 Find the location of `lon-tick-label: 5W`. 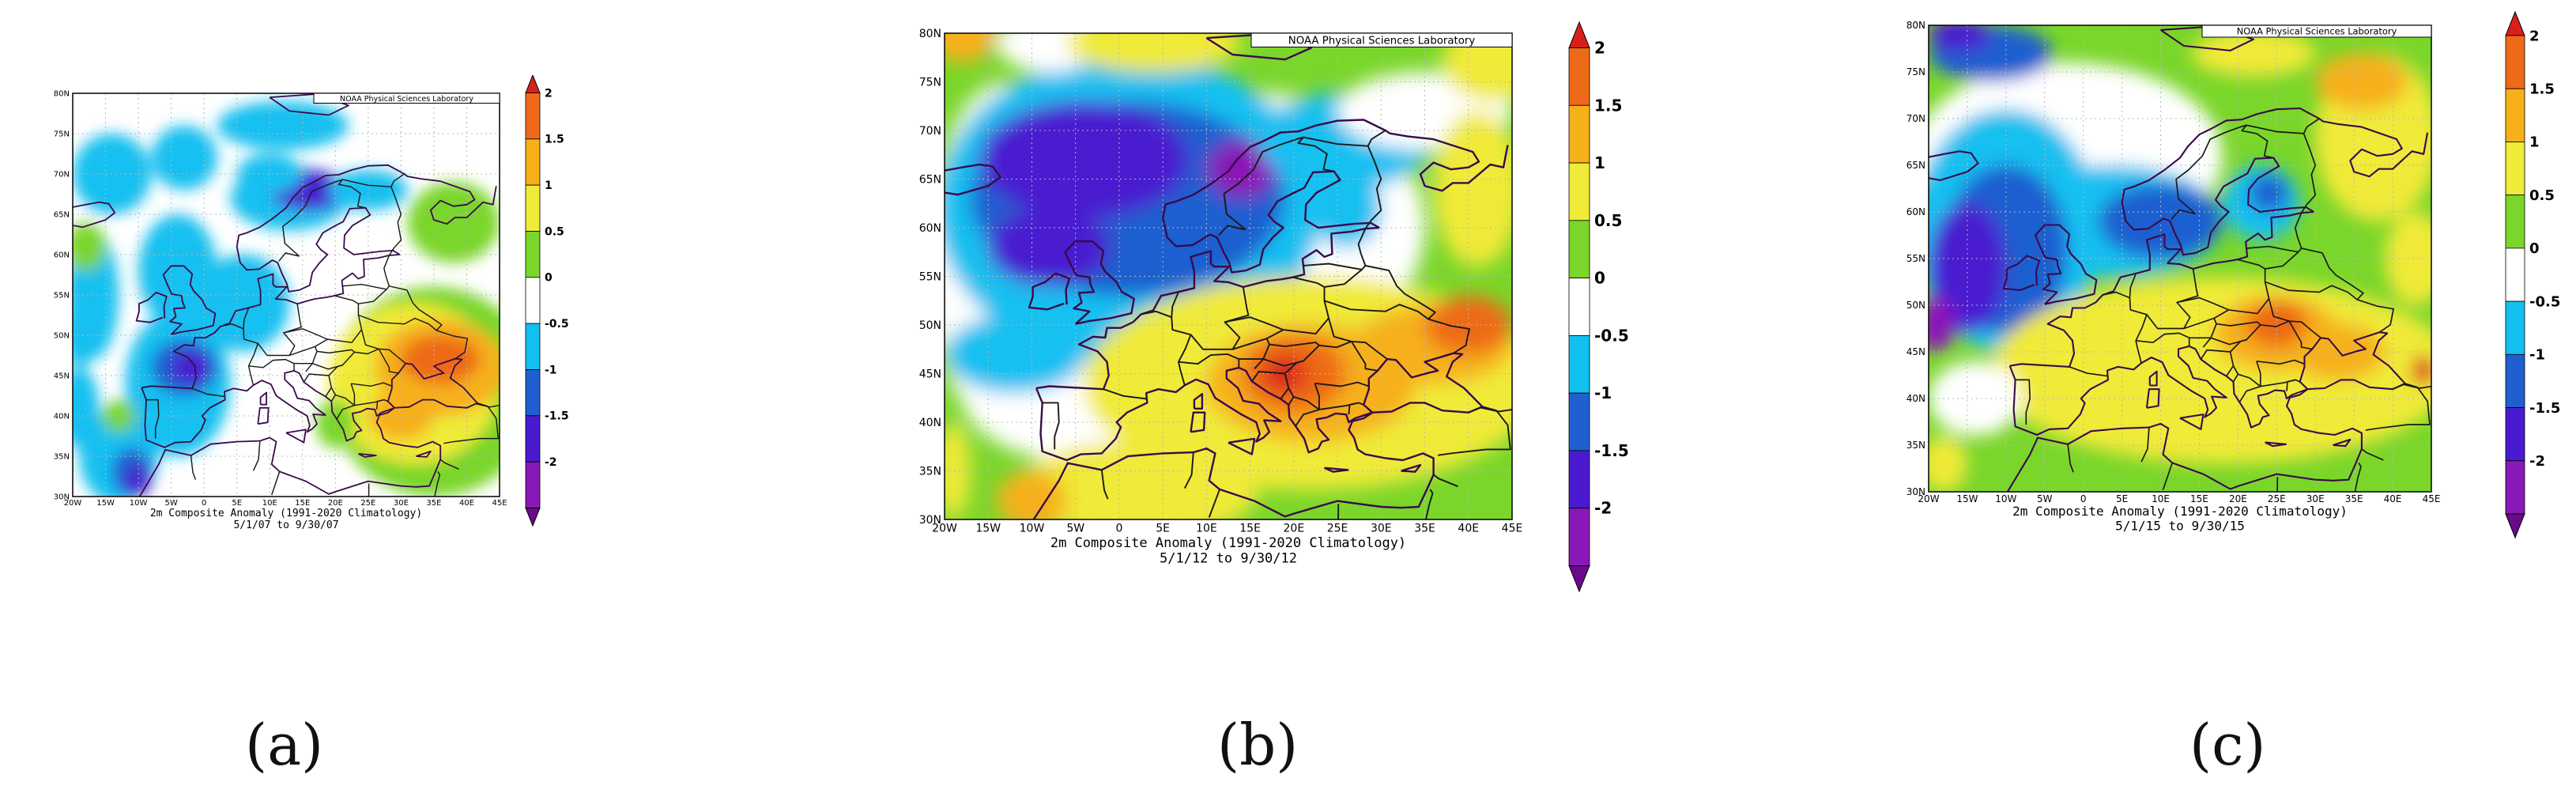

lon-tick-label: 5W is located at coordinates (170, 503).